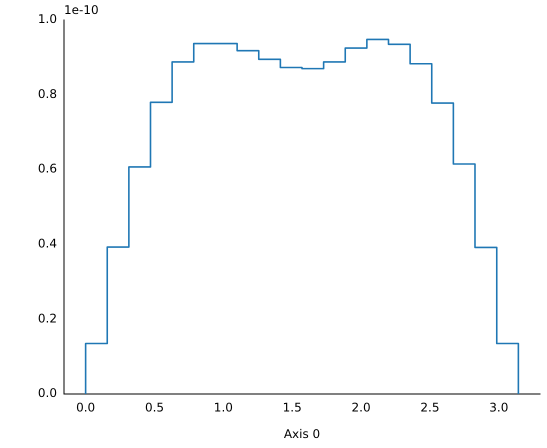 This screenshot has width=547, height=448. What do you see at coordinates (86, 407) in the screenshot?
I see `x-tick-label: 0.0` at bounding box center [86, 407].